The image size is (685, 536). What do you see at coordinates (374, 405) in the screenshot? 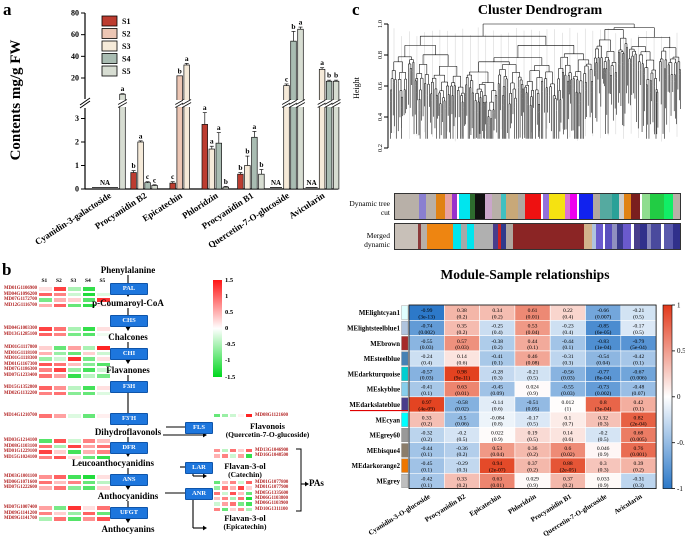
I see `module-row-label: MEdarkslateblue` at bounding box center [374, 405].